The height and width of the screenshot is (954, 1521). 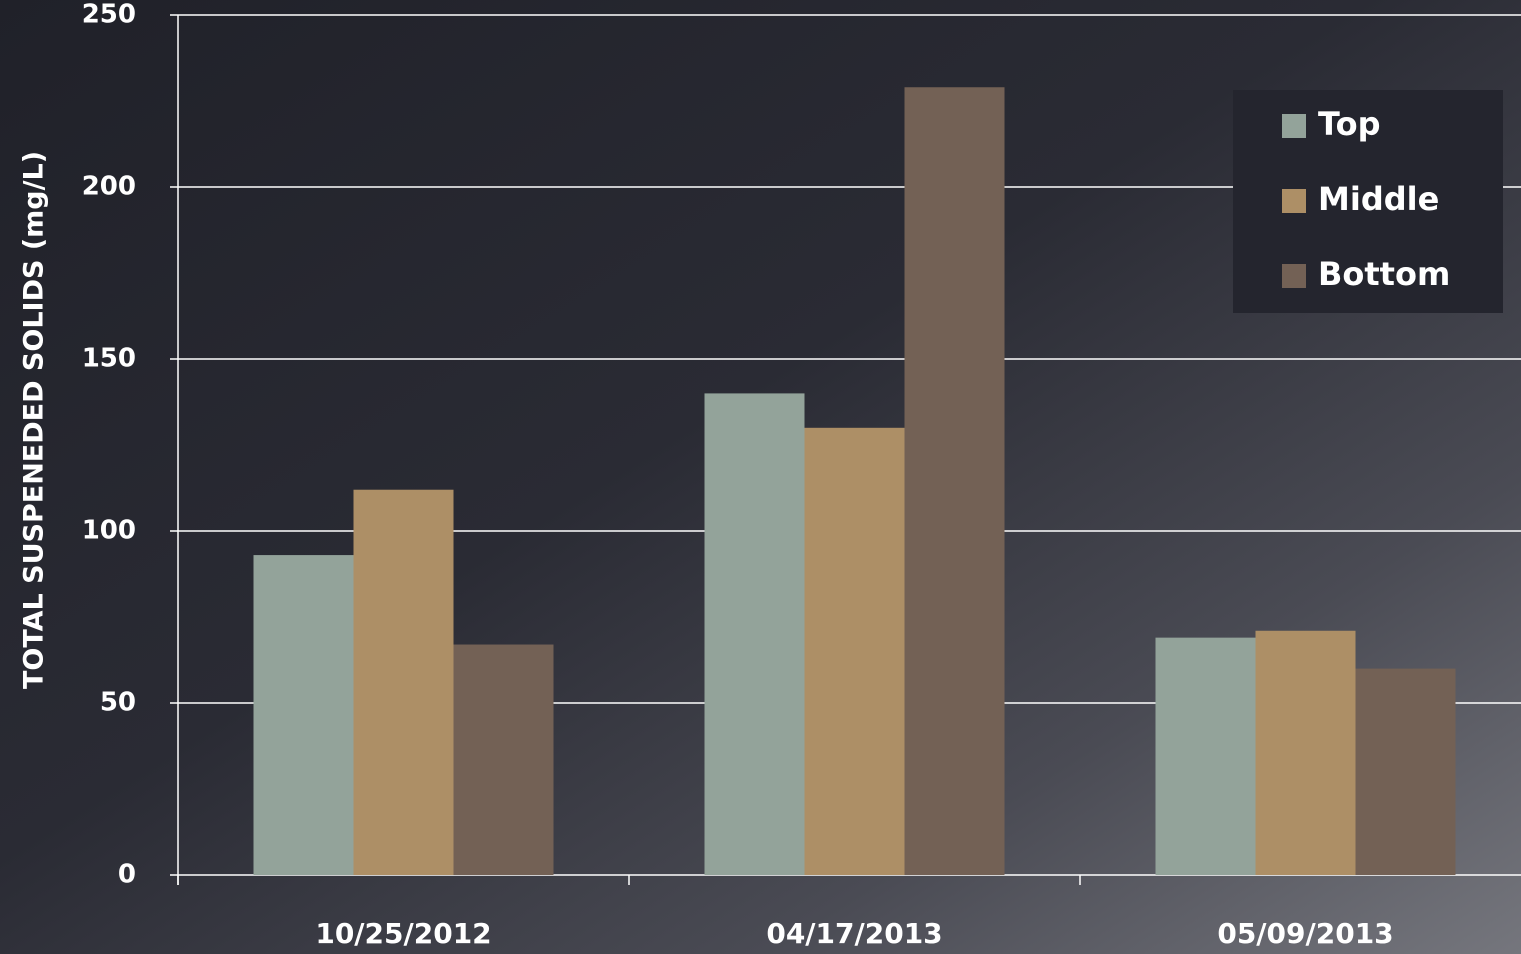 I want to click on y-tick-label: 0, so click(x=127, y=875).